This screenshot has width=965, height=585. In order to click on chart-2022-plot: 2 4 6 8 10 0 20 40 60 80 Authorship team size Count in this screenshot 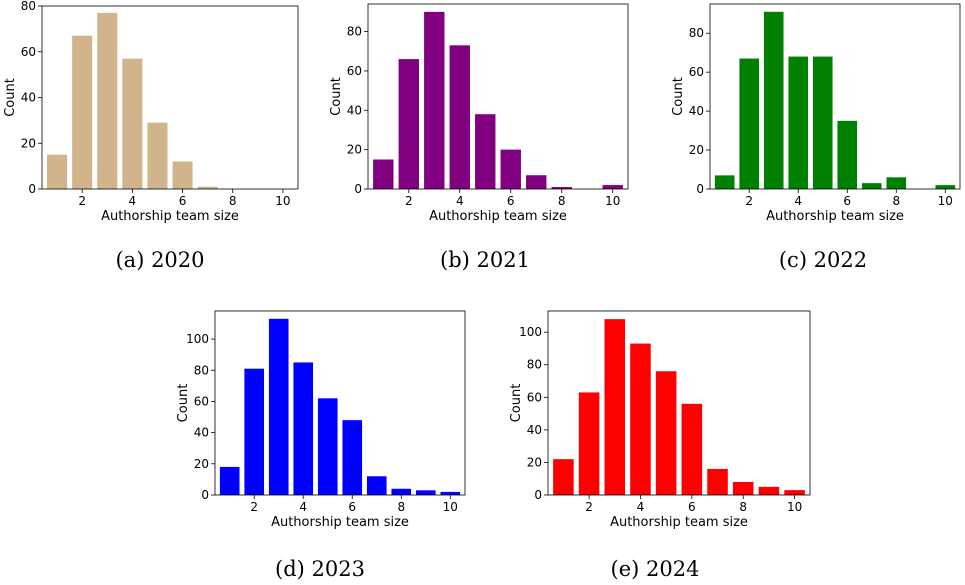, I will do `click(816, 113)`.